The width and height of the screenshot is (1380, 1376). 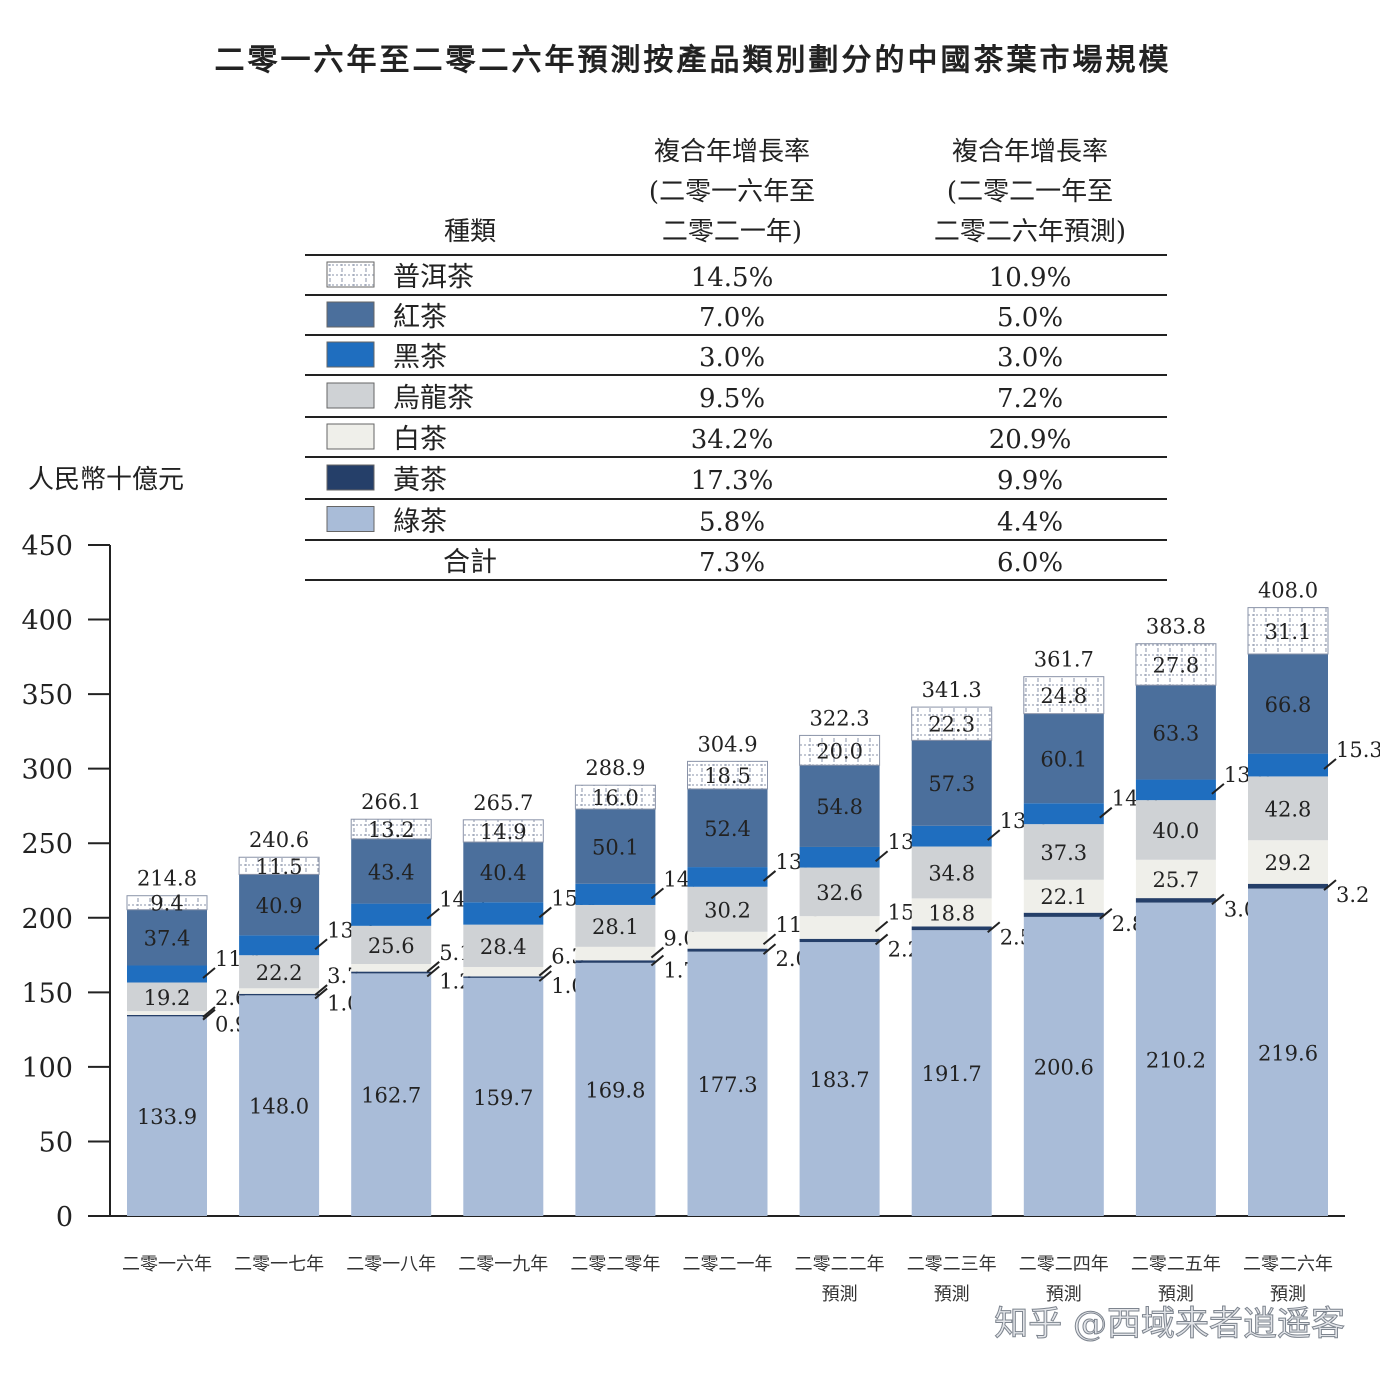 I want to click on data-label: 60.1, so click(x=1063, y=759).